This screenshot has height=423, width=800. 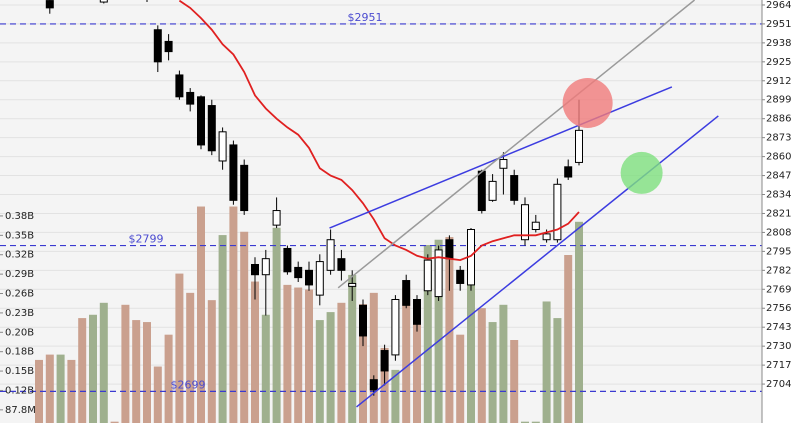 What do you see at coordinates (19, 235) in the screenshot?
I see `volume-tick-label: 0.35B` at bounding box center [19, 235].